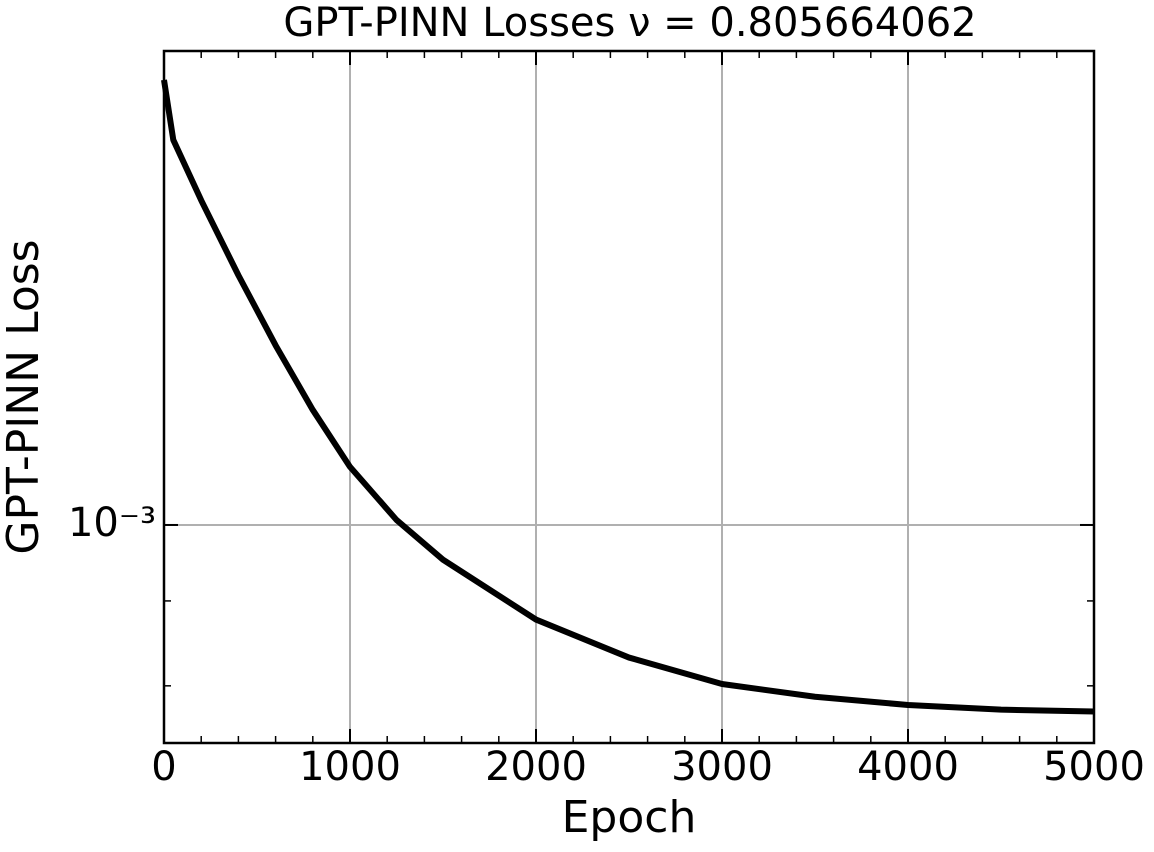 The height and width of the screenshot is (852, 1154). What do you see at coordinates (24, 396) in the screenshot?
I see `y-axis-label: GPT-PINN Loss` at bounding box center [24, 396].